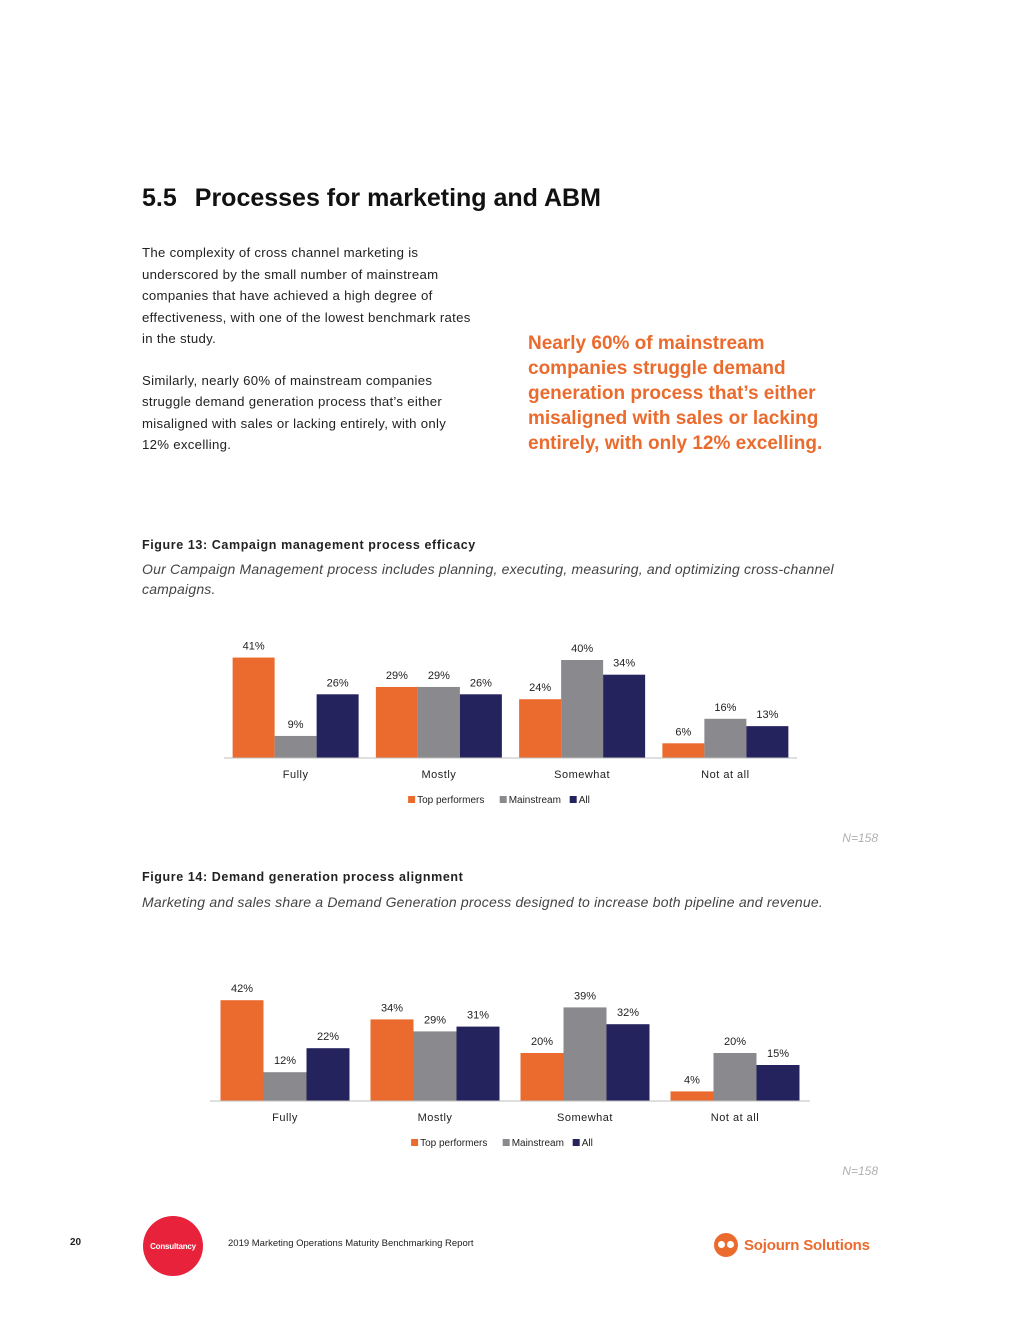  What do you see at coordinates (397, 198) in the screenshot?
I see `section-heading: Processes for marketing and ABM` at bounding box center [397, 198].